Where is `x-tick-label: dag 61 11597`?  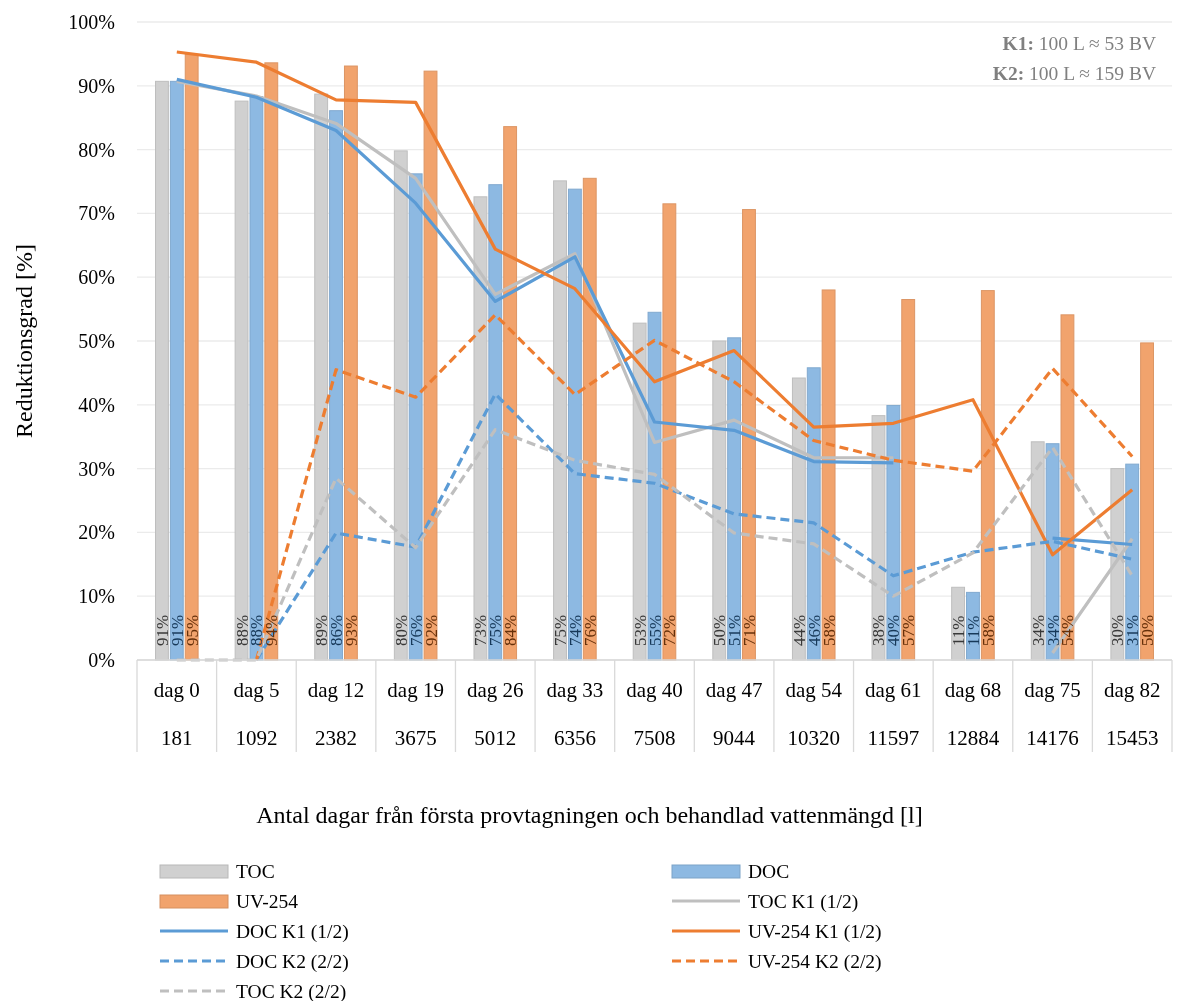 x-tick-label: dag 61 11597 is located at coordinates (893, 714).